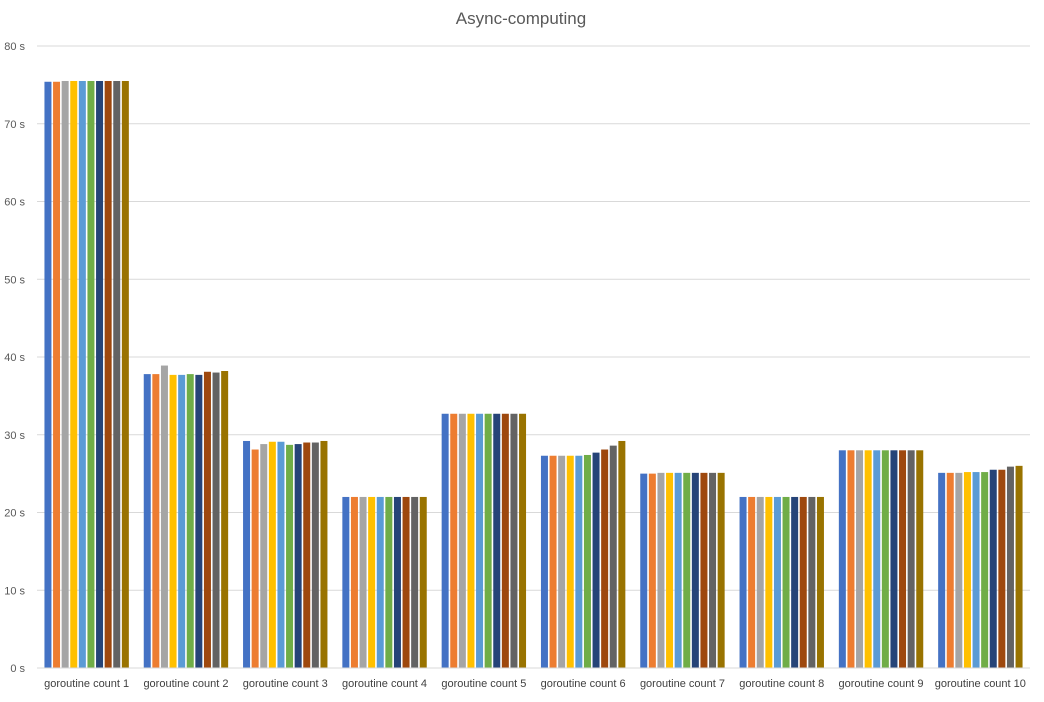  What do you see at coordinates (14, 47) in the screenshot?
I see `y-tick-label: 80 s` at bounding box center [14, 47].